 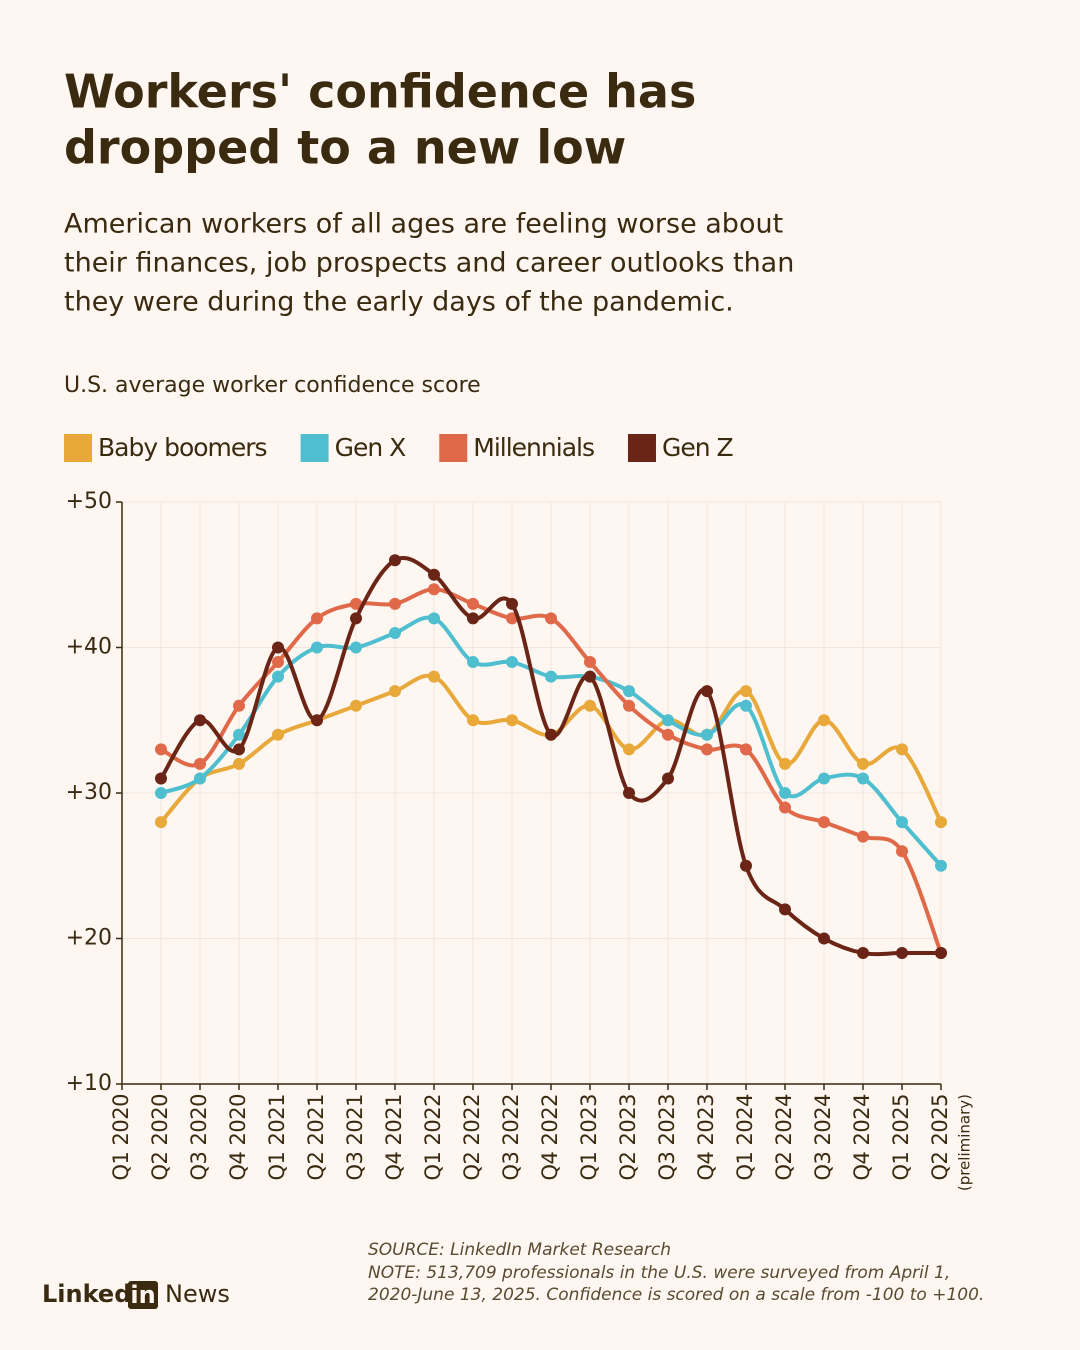 I want to click on logo: in, so click(x=142, y=1295).